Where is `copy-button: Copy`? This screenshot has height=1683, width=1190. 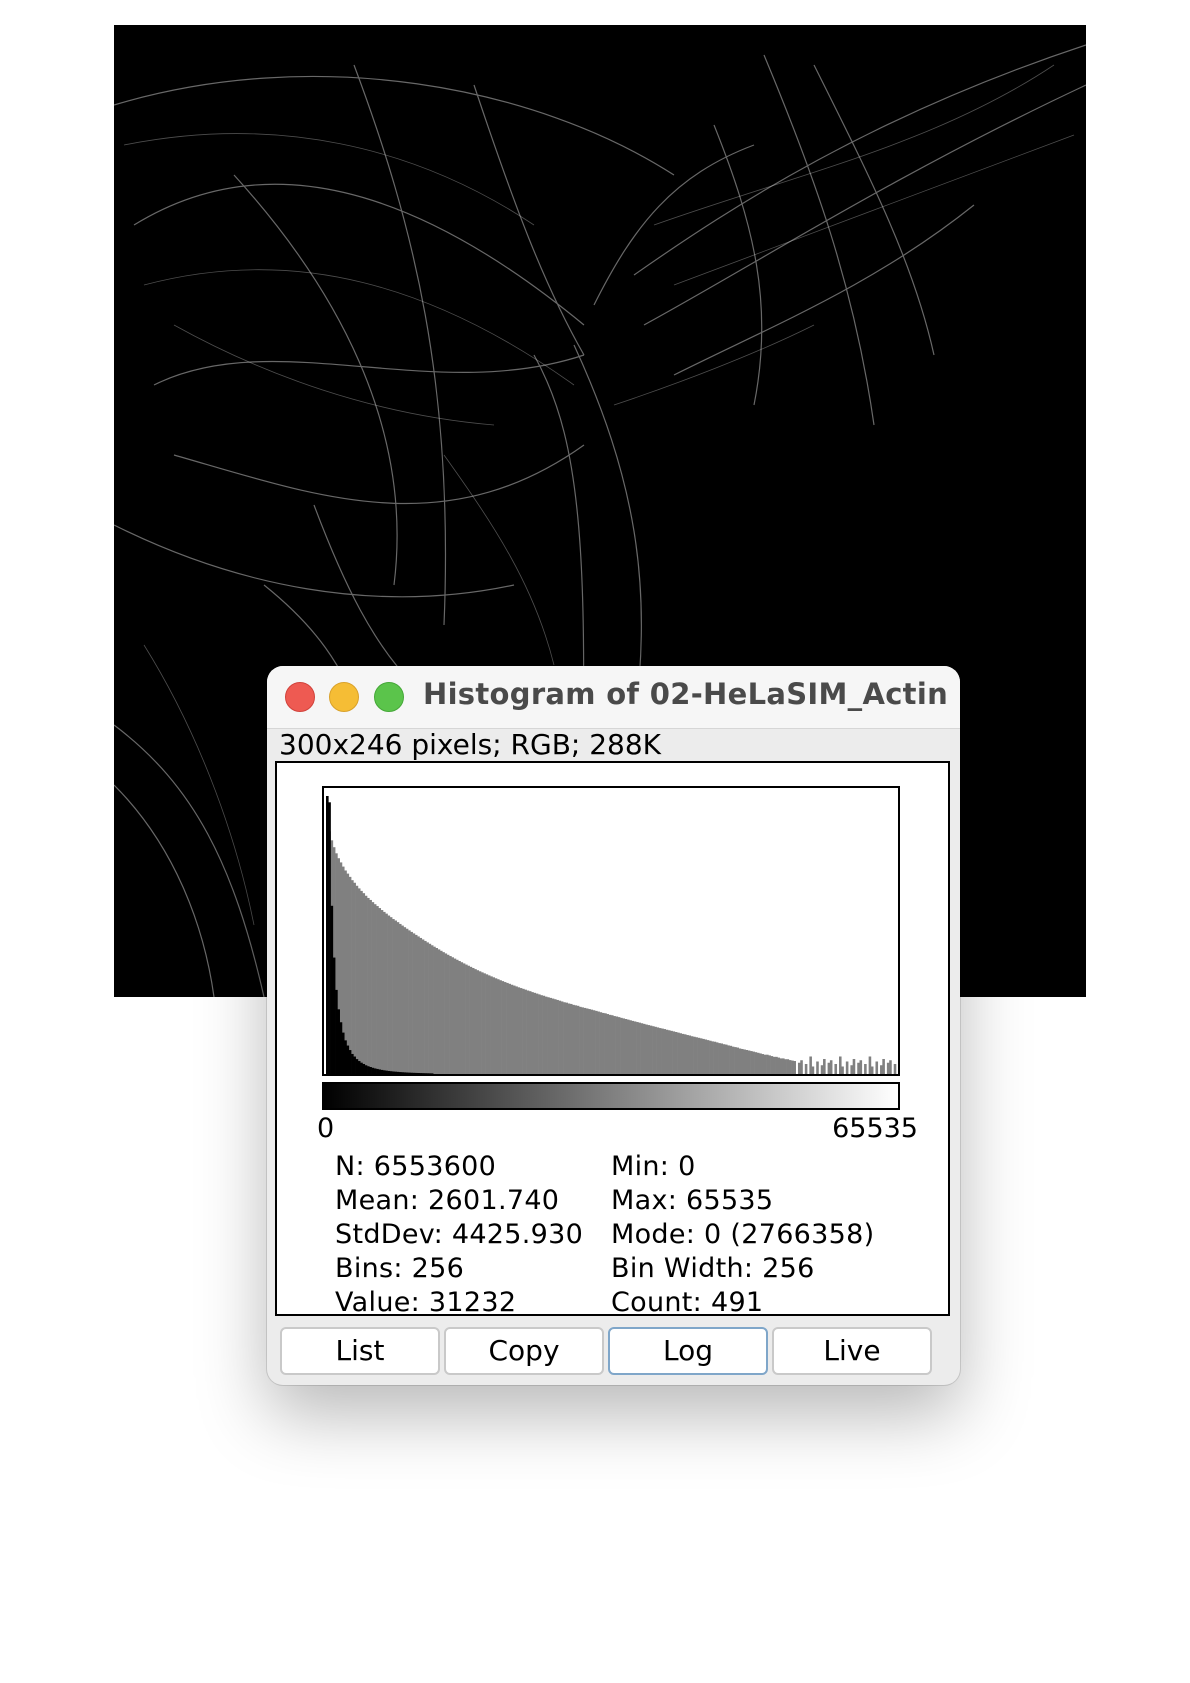 copy-button: Copy is located at coordinates (524, 1351).